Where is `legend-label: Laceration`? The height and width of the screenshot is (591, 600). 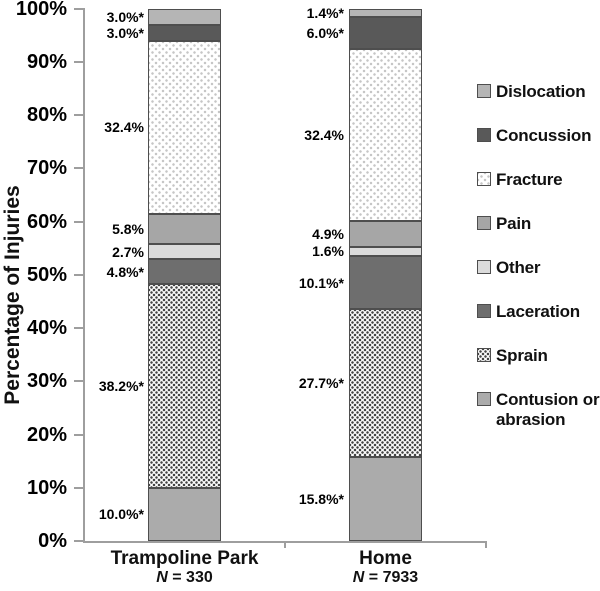
legend-label: Laceration is located at coordinates (538, 311).